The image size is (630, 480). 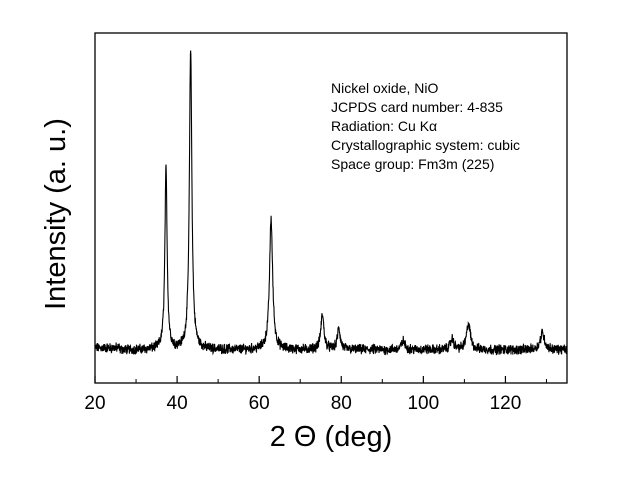 What do you see at coordinates (384, 88) in the screenshot?
I see `annotation-line: Nickel oxide, NiO` at bounding box center [384, 88].